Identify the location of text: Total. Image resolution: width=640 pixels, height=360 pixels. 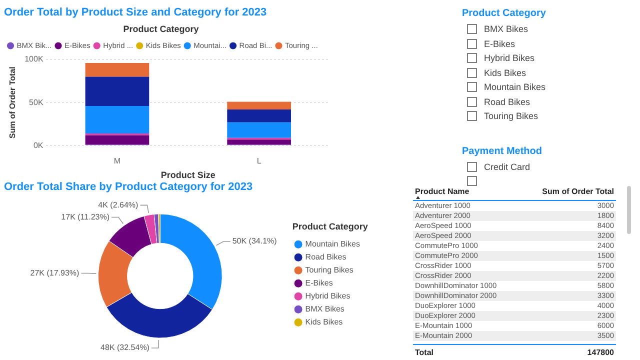
(424, 352).